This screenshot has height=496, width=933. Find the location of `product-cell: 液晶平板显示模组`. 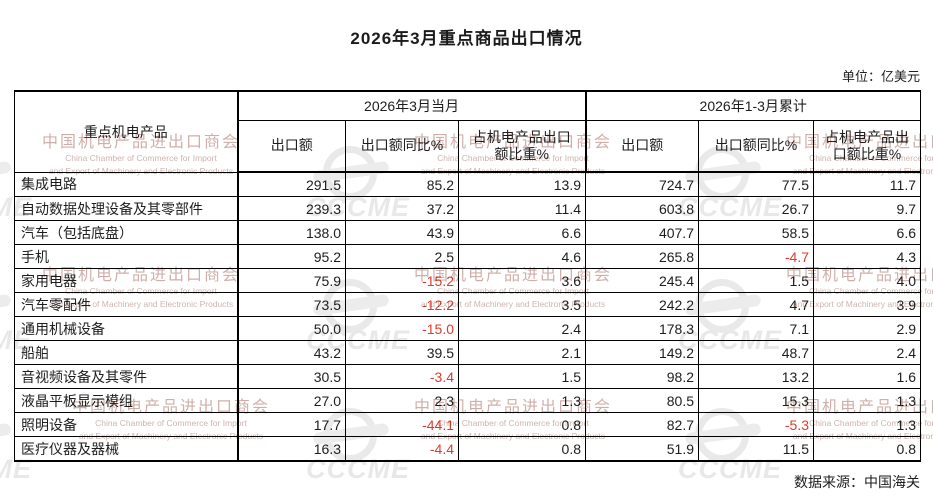

product-cell: 液晶平板显示模组 is located at coordinates (126, 400).